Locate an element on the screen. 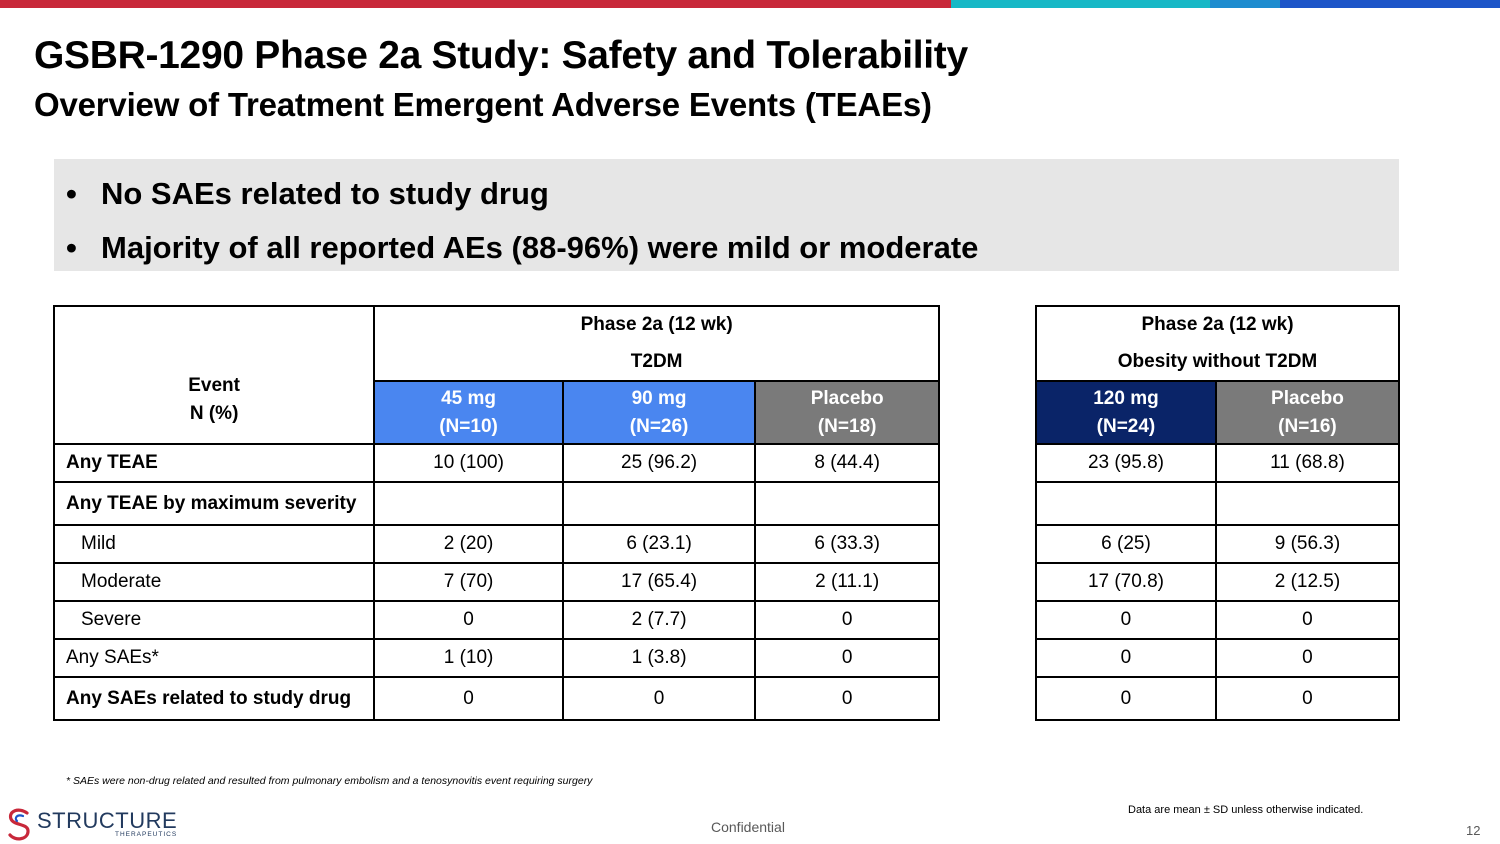 Image resolution: width=1500 pixels, height=844 pixels. table-cell: 23 (95.8) is located at coordinates (1126, 463).